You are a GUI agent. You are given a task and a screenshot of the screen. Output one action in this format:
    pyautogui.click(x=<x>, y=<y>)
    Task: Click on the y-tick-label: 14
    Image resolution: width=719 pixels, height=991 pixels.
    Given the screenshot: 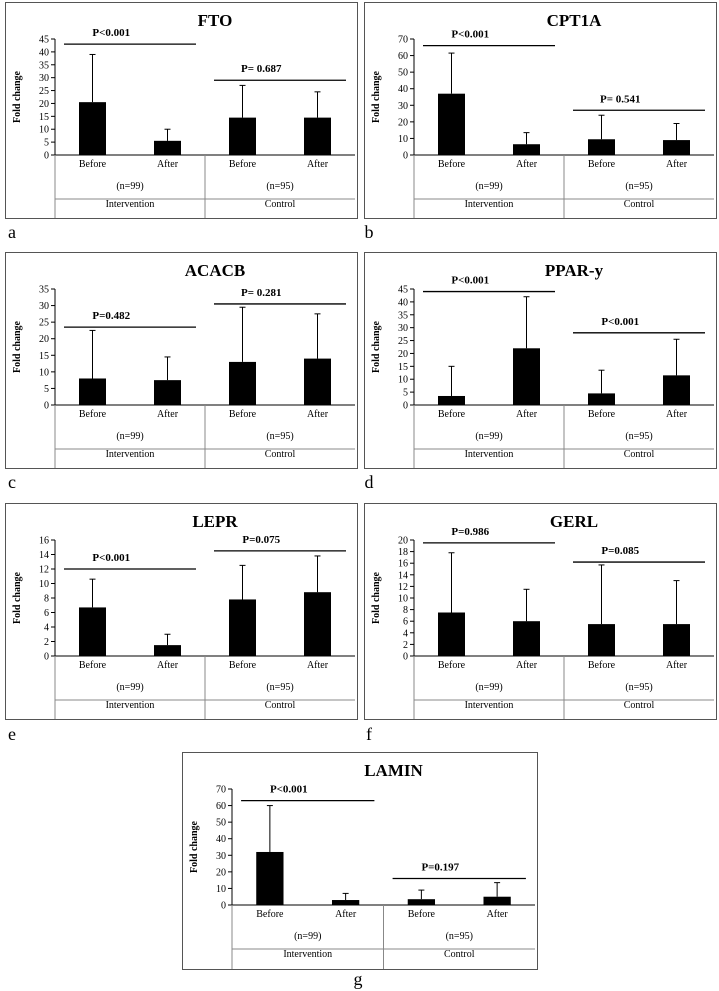 What is the action you would take?
    pyautogui.click(x=44, y=555)
    